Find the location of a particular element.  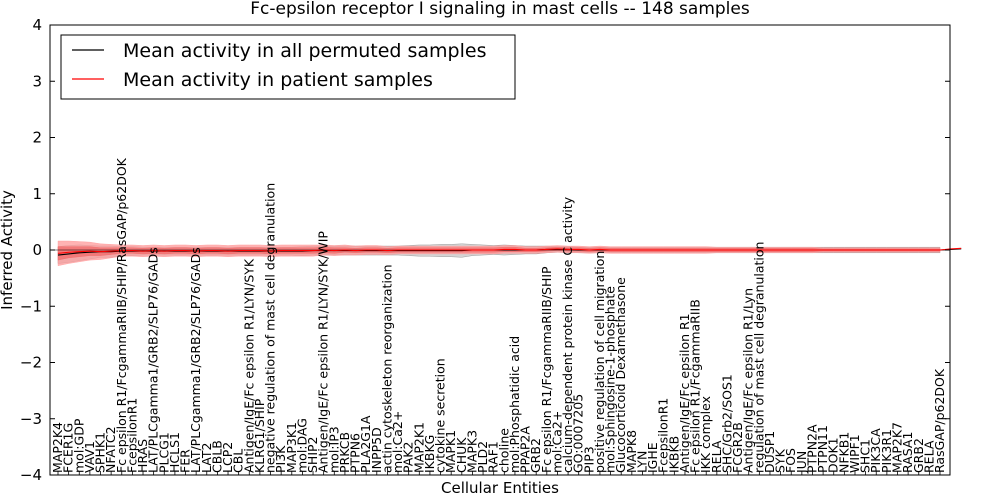

x-tick-label: FOS is located at coordinates (790, 460).